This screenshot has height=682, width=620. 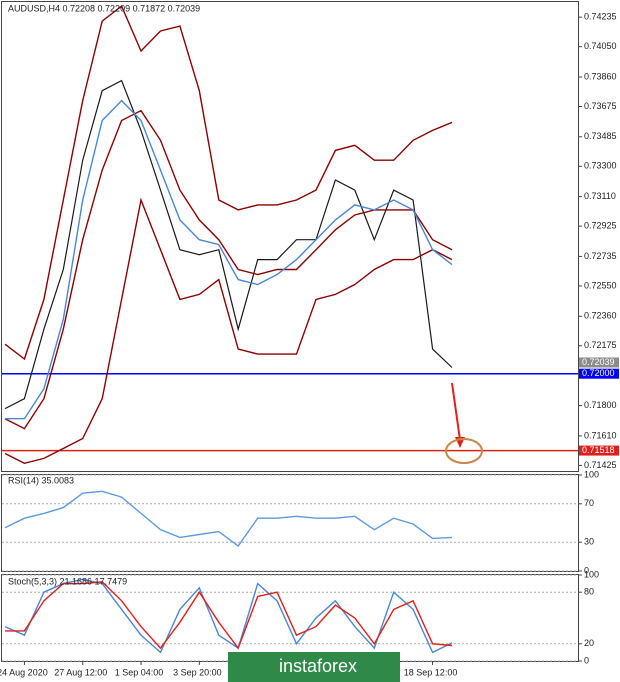 I want to click on x-tick-label: 3 Sep 20:00, so click(x=197, y=672).